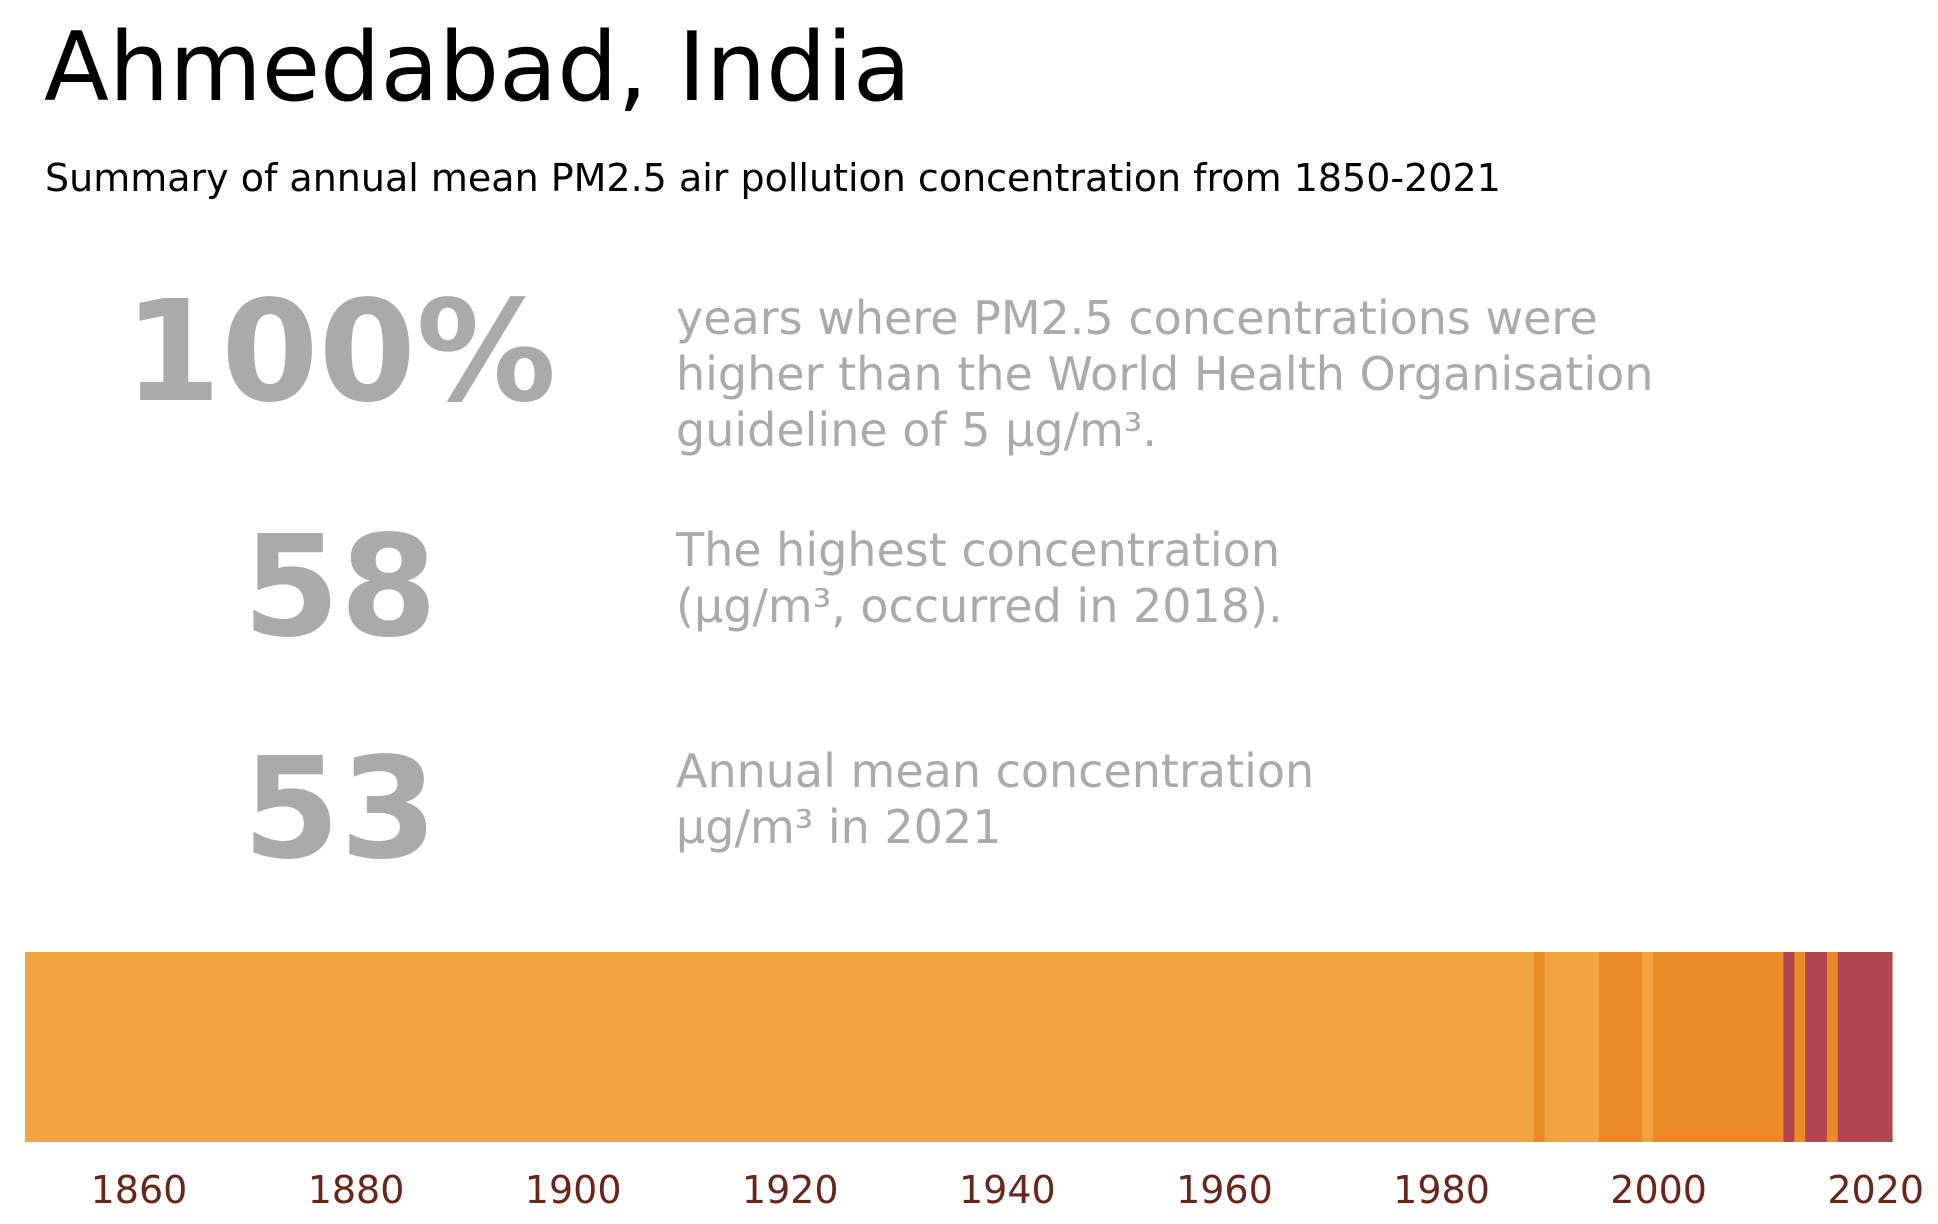  I want to click on x-tick-label: 2000, so click(1658, 1190).